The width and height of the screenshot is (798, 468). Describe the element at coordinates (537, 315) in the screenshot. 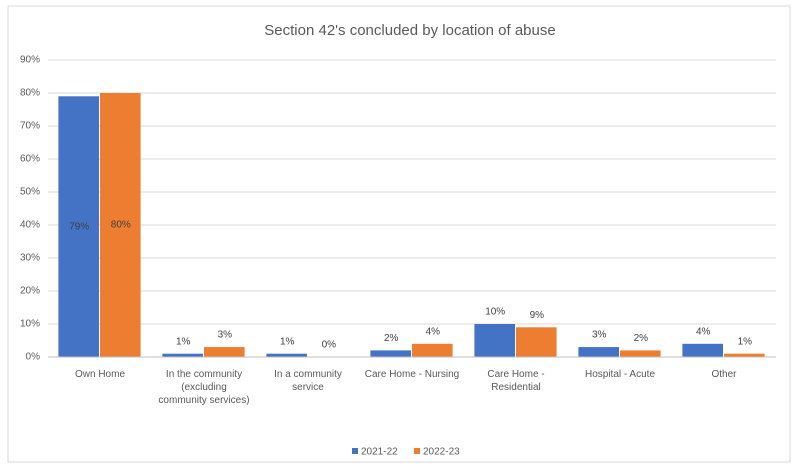

I see `data-label: 9%` at that location.